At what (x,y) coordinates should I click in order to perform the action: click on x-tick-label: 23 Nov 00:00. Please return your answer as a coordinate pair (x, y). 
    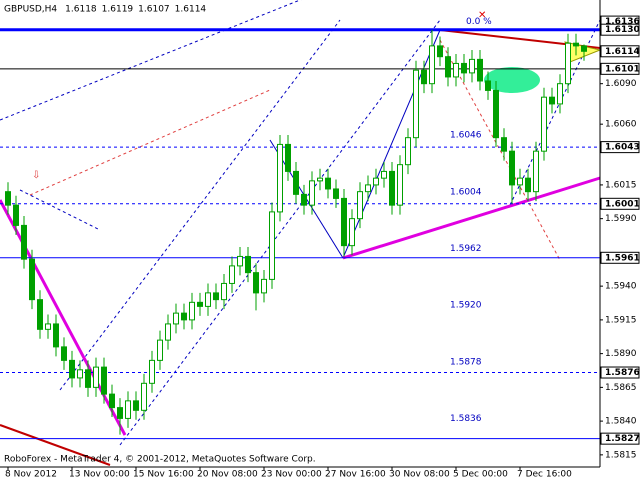
    Looking at the image, I should click on (291, 475).